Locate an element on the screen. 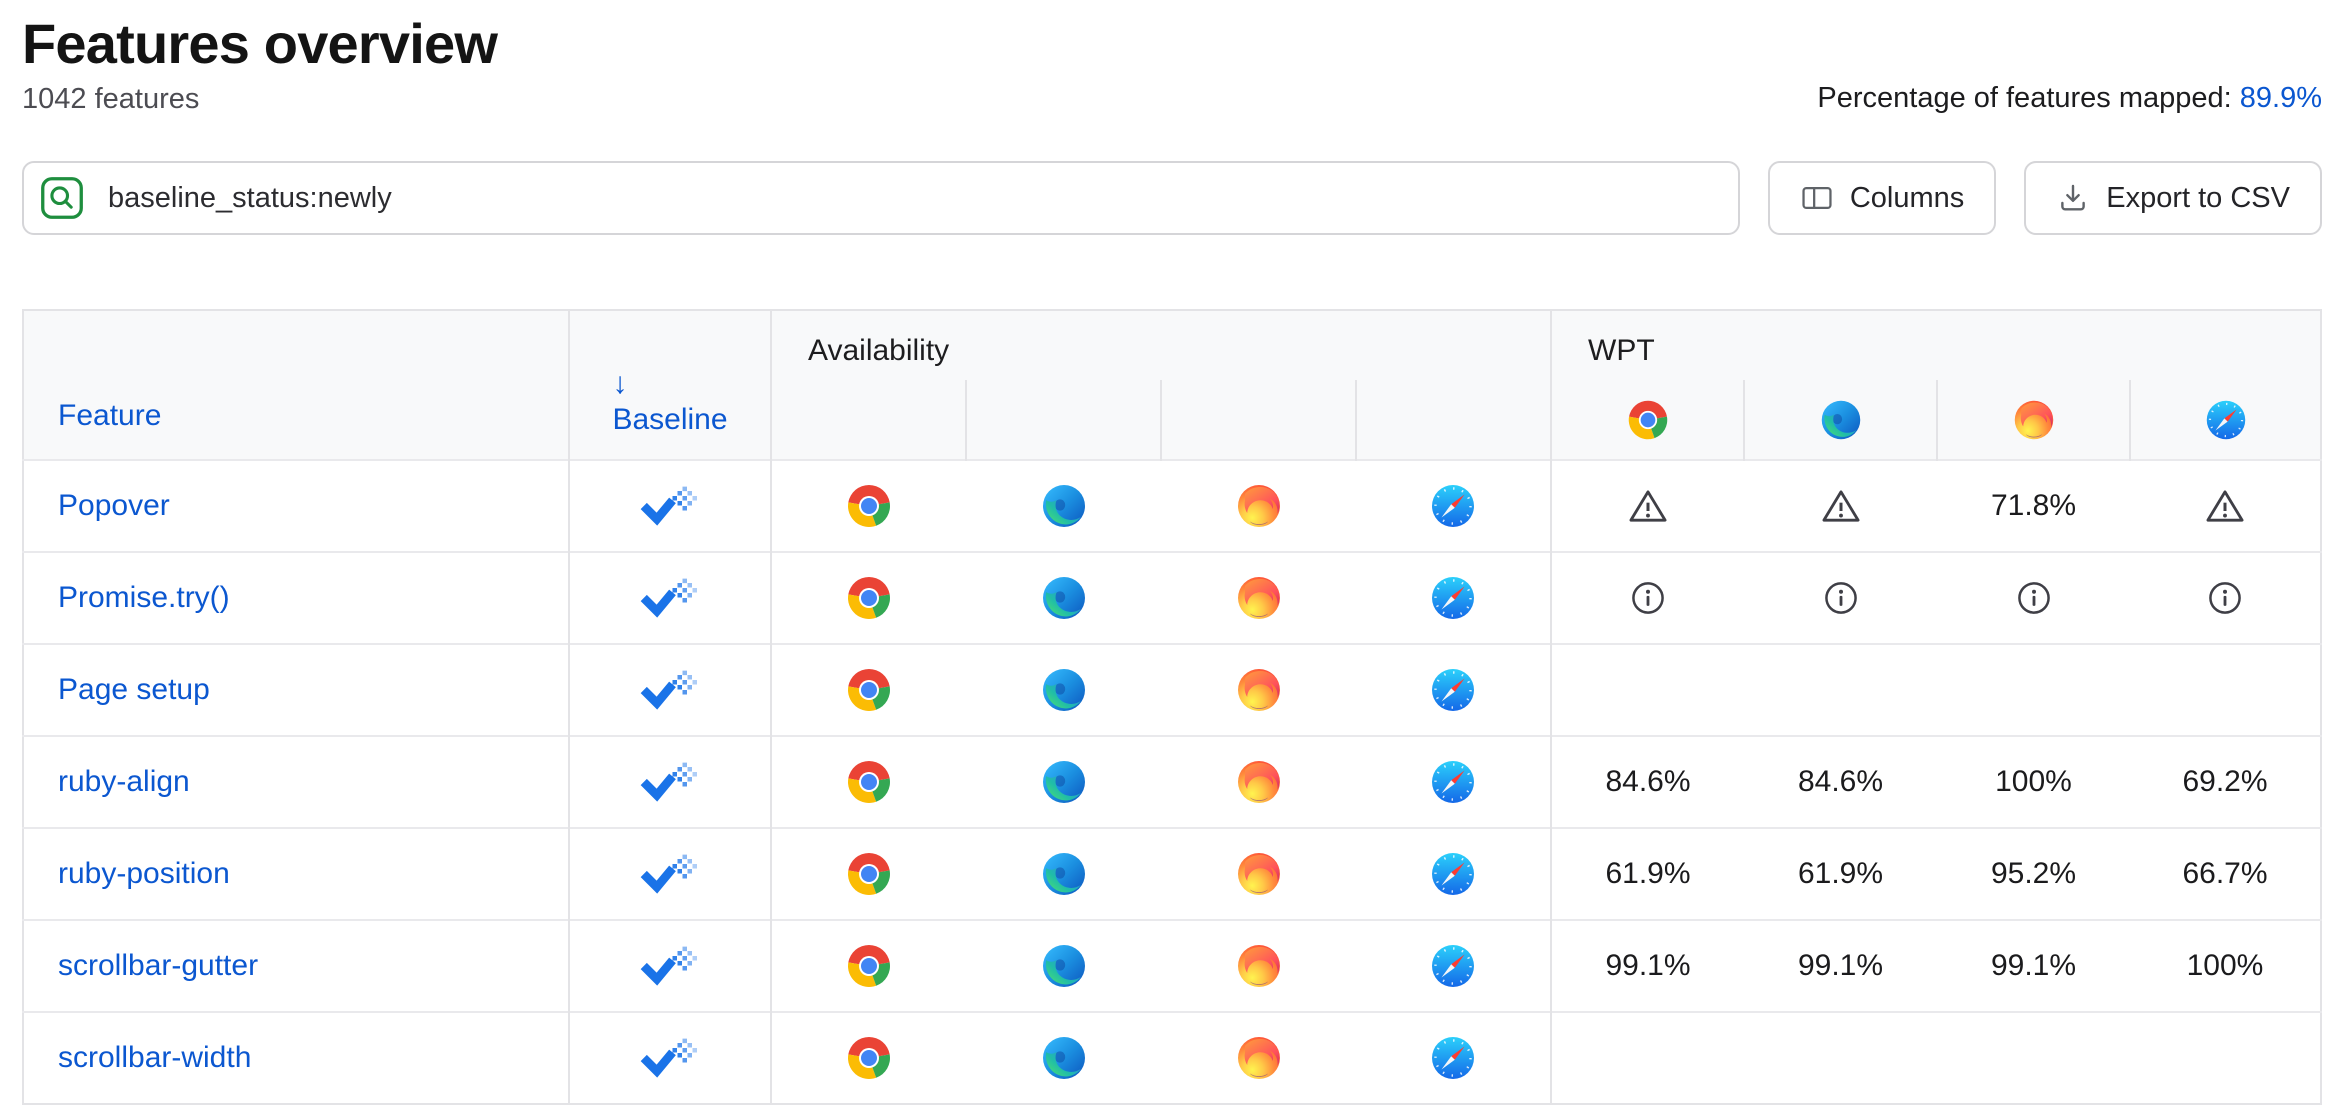 The width and height of the screenshot is (2340, 1120). columns-button-label: Columns is located at coordinates (1907, 197).